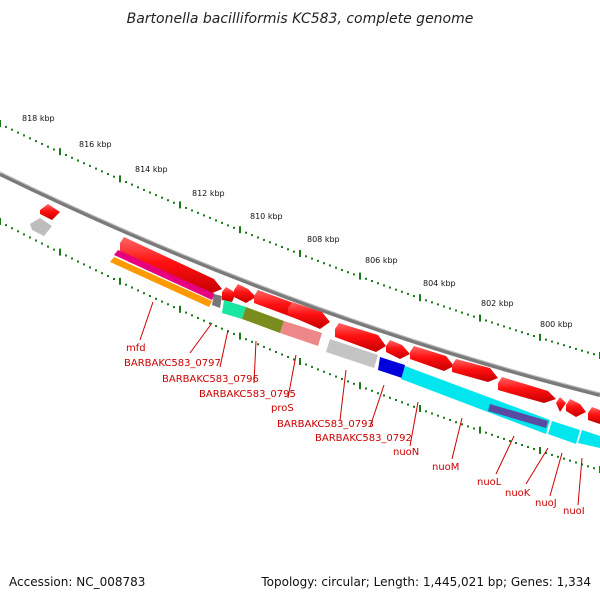  What do you see at coordinates (234, 309) in the screenshot?
I see `teal-band` at bounding box center [234, 309].